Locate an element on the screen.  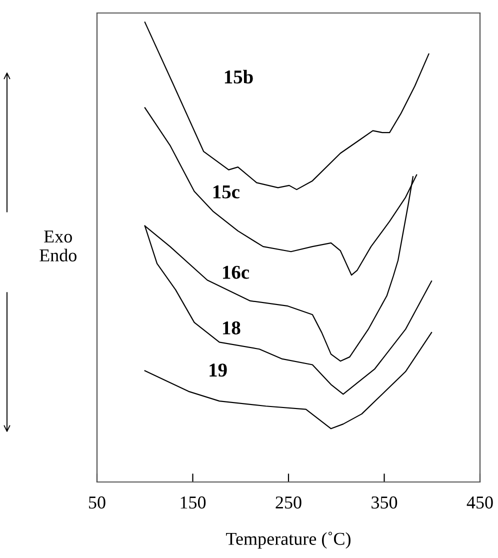
series-label: 18 is located at coordinates (231, 327).